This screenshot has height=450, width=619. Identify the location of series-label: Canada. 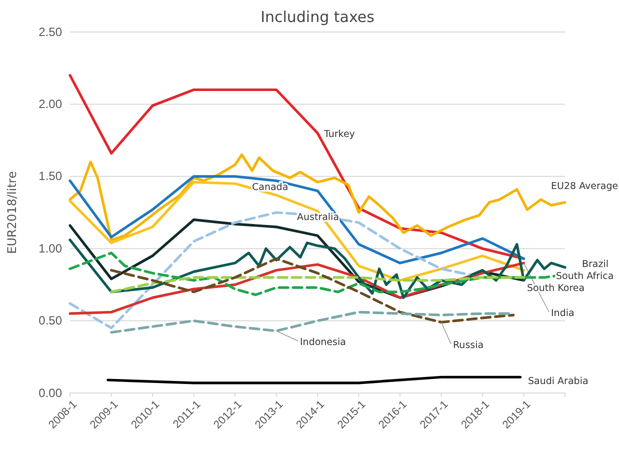
(270, 187).